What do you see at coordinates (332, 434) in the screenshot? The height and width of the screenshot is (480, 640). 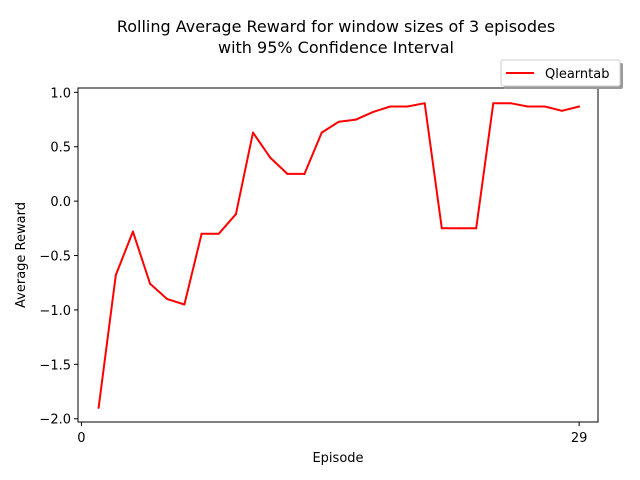 I see `x-axis-ticks: 0 29` at bounding box center [332, 434].